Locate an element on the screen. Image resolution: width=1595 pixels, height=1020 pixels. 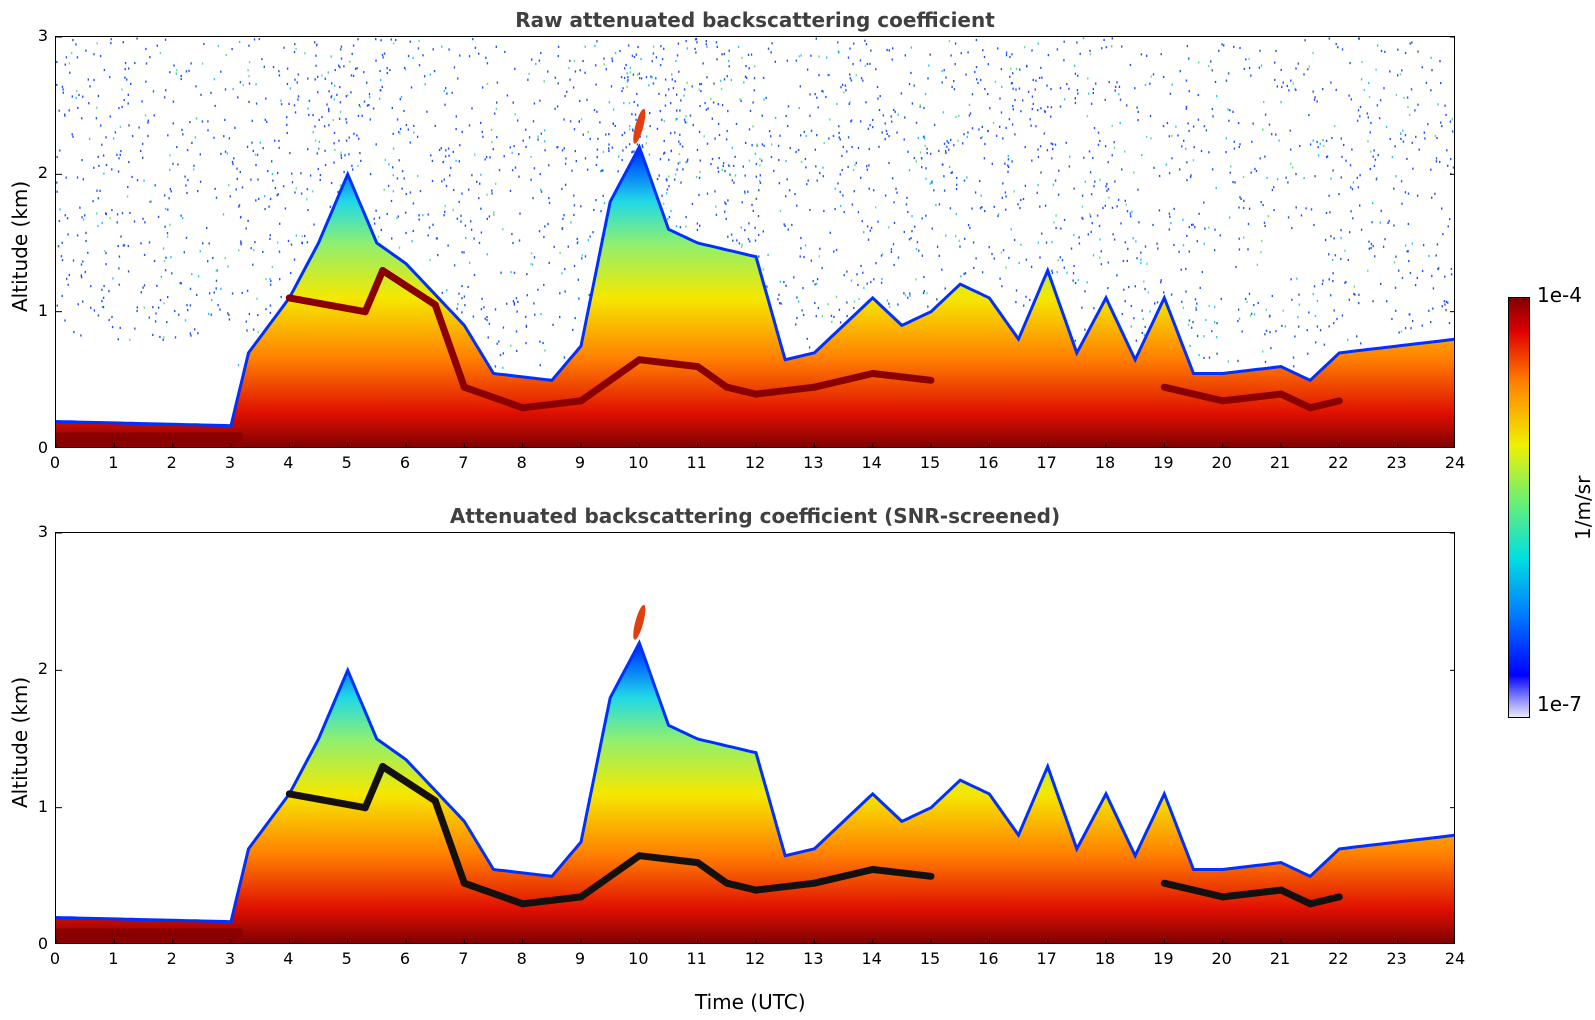
x-tick-label: 9 is located at coordinates (580, 462).